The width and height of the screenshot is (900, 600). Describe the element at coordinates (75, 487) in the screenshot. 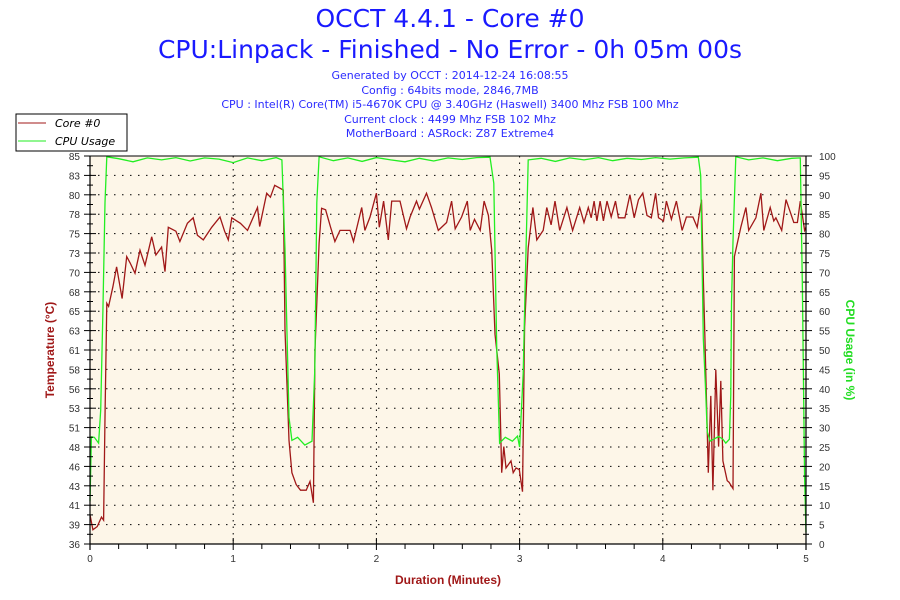

I see `y-tick-label: 43` at that location.